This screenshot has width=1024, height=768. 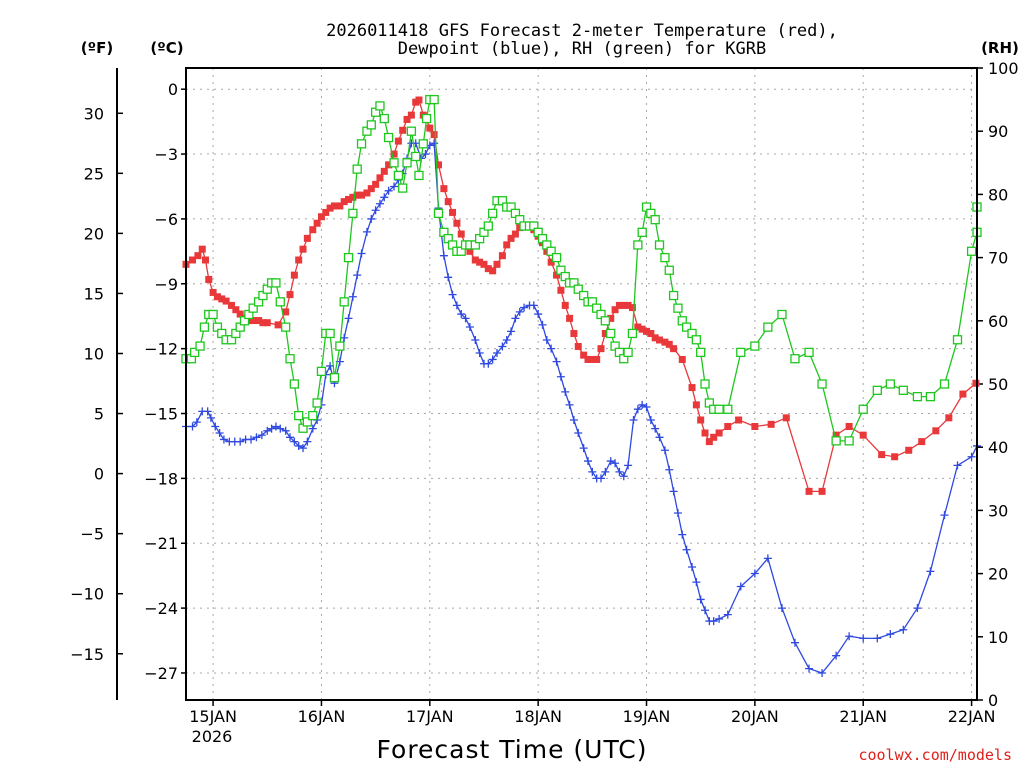 What do you see at coordinates (998, 321) in the screenshot?
I see `rh-tick-label: 60` at bounding box center [998, 321].